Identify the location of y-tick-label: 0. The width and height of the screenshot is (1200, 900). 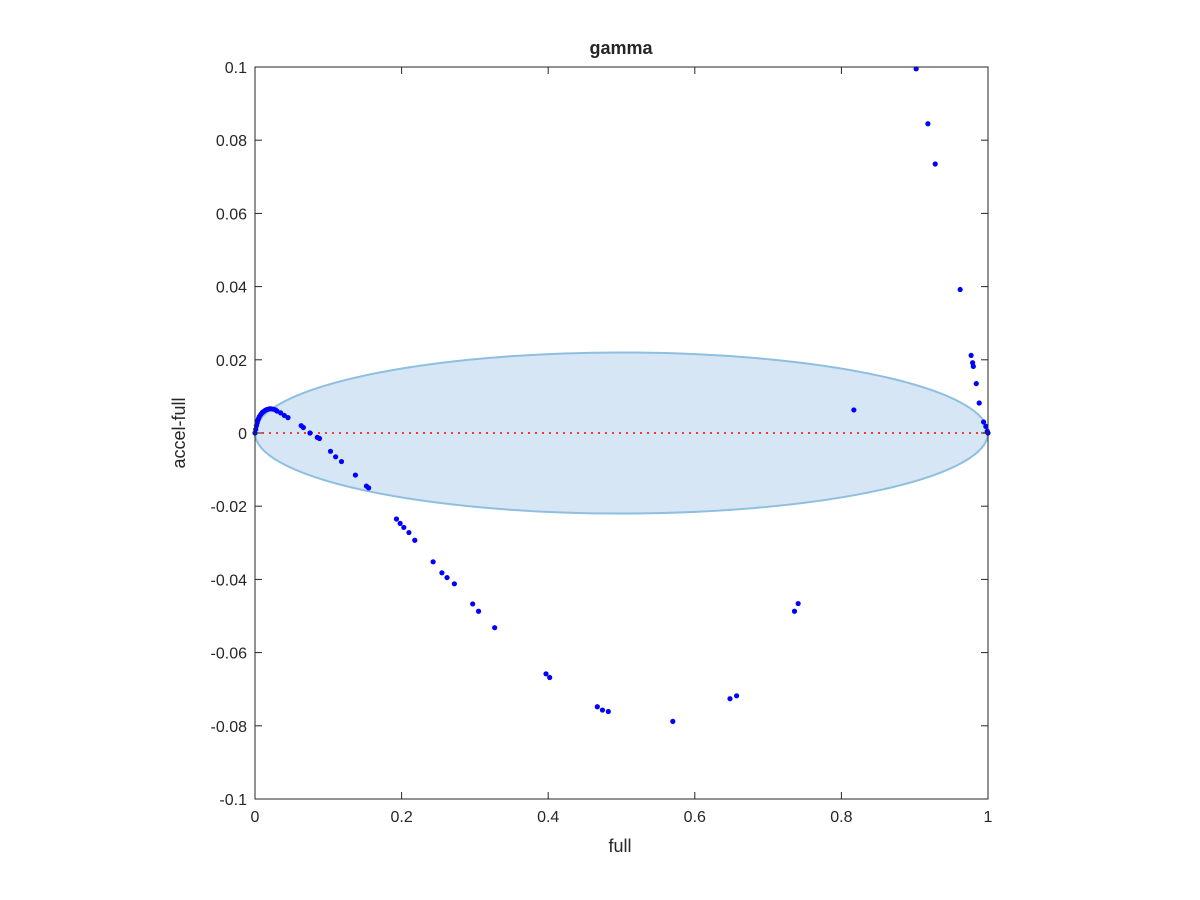
(242, 434).